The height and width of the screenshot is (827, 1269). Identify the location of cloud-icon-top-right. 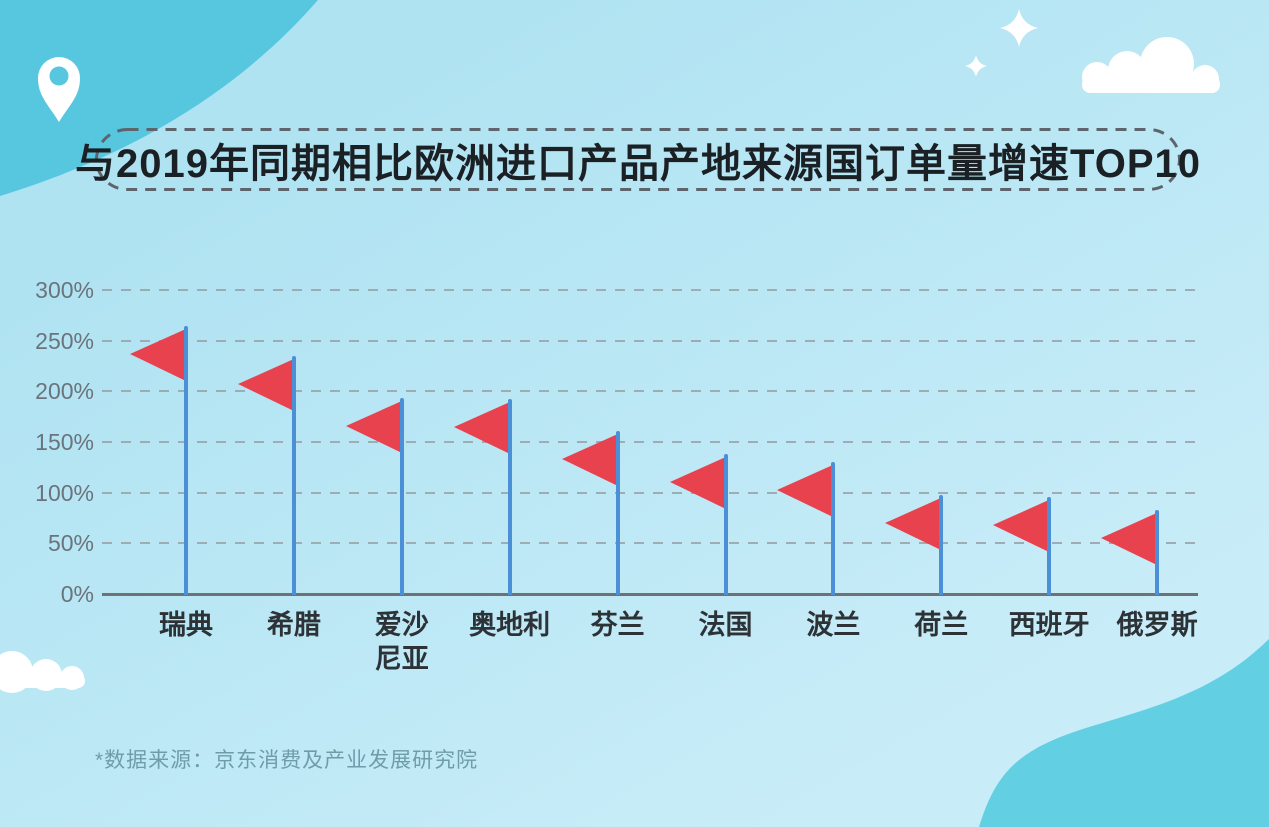
(1151, 65).